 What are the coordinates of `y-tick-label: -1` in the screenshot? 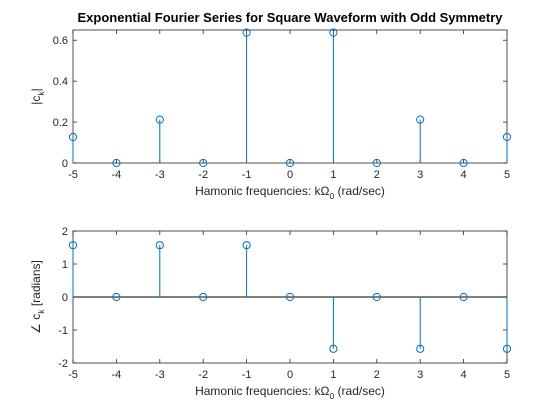 It's located at (63, 331).